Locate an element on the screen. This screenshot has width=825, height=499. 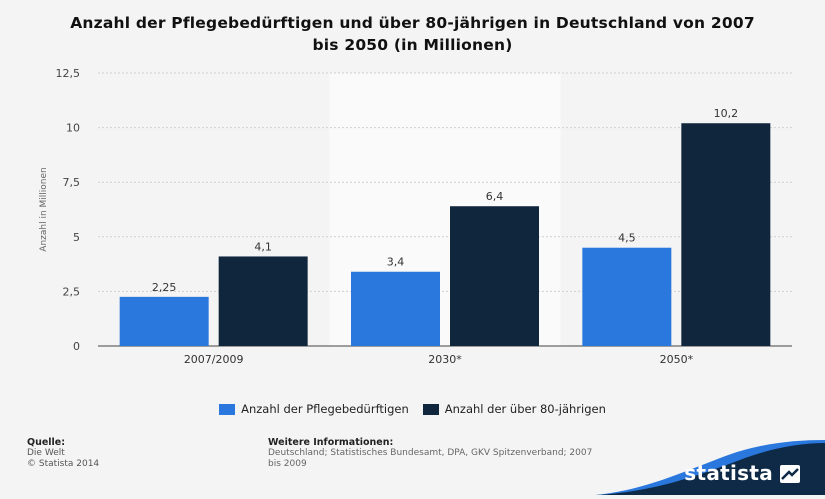
y-tick-label: 12,5 is located at coordinates (68, 73).